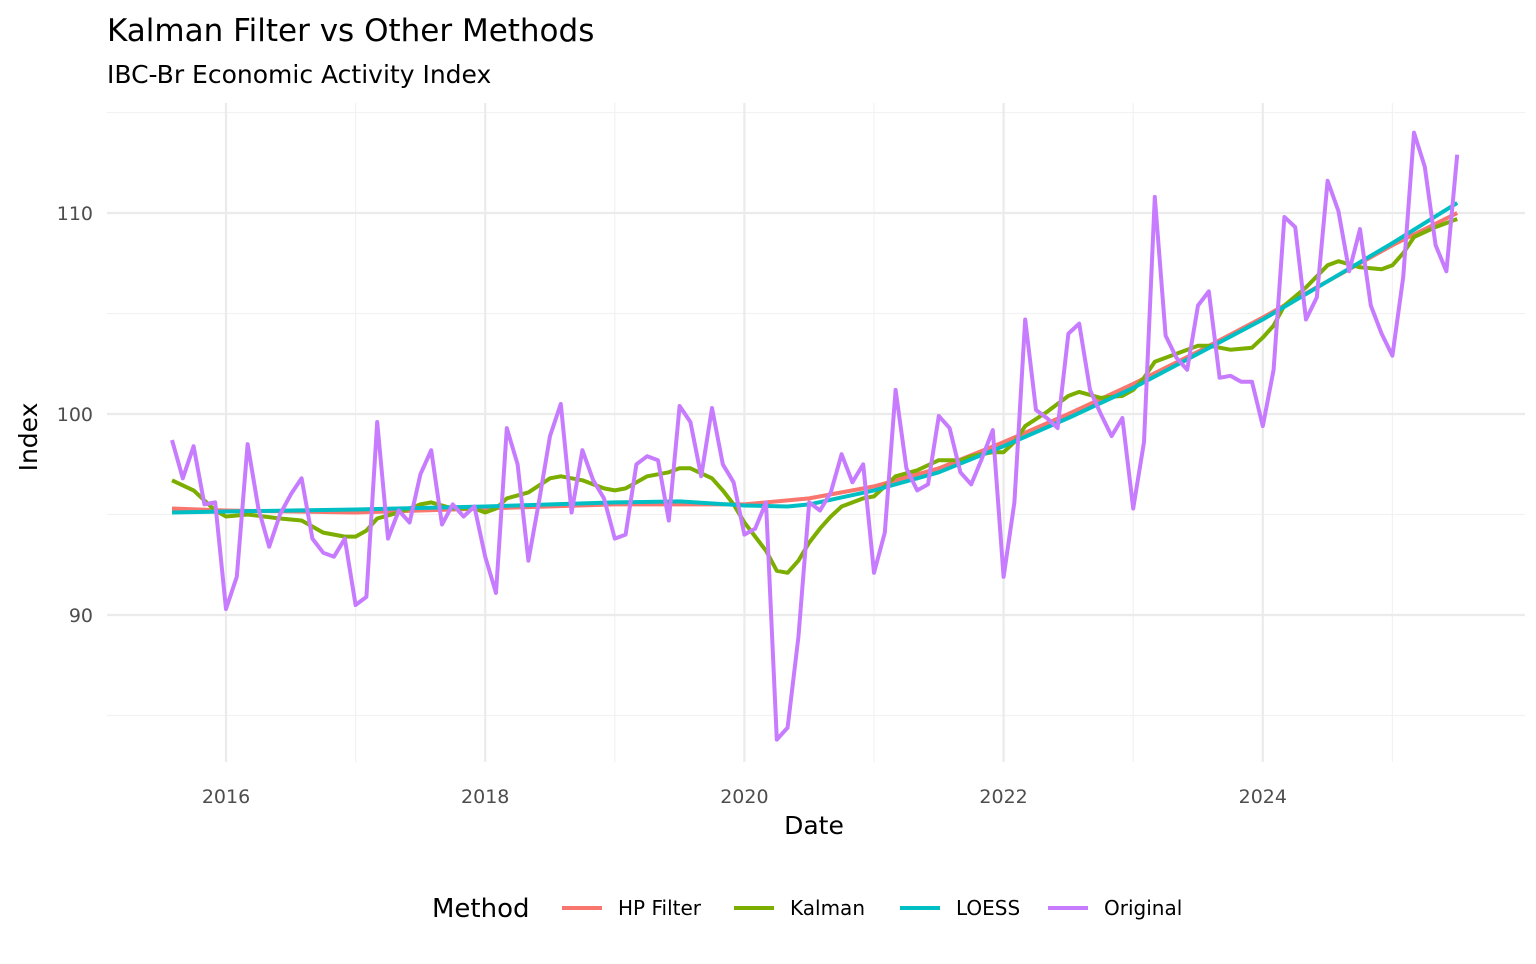 This screenshot has height=964, width=1536. What do you see at coordinates (1263, 797) in the screenshot?
I see `x-tick-label: 2024` at bounding box center [1263, 797].